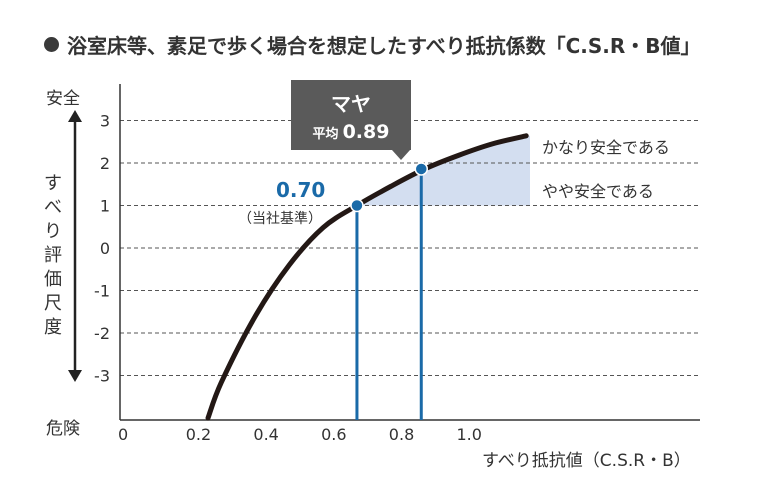 The width and height of the screenshot is (772, 492). I want to click on product-callout: マヤ 平均 0.89, so click(351, 115).